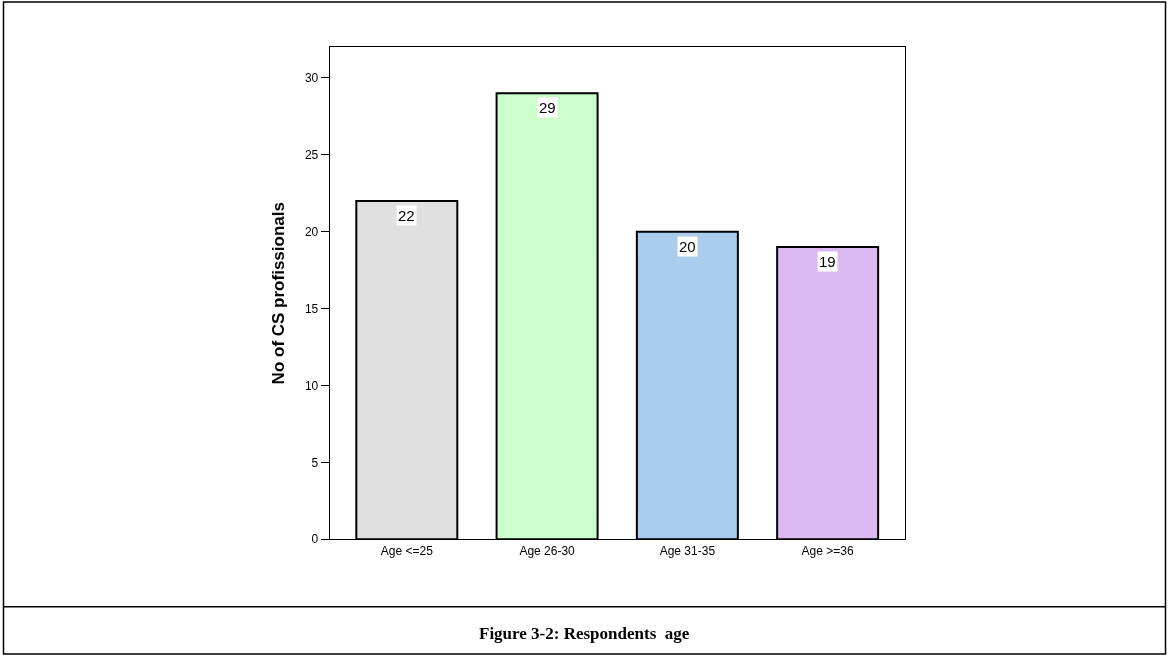  What do you see at coordinates (827, 550) in the screenshot?
I see `x-tick-label: Age >=36` at bounding box center [827, 550].